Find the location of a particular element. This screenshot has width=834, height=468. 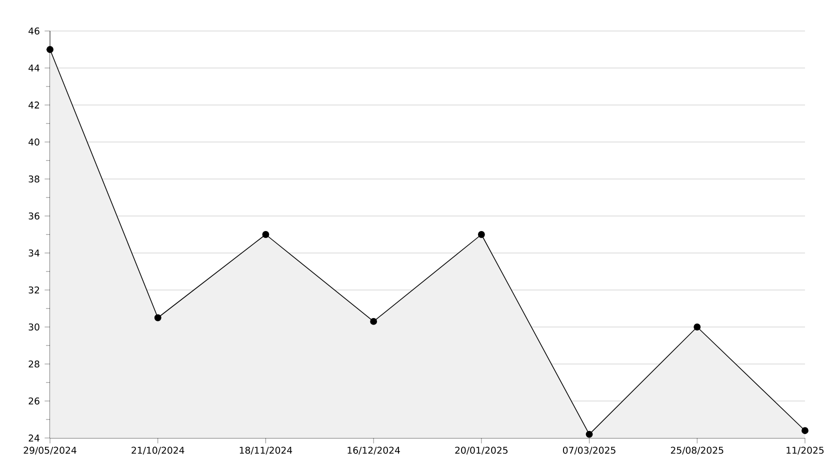

x-tick-label: 25/08/2025 is located at coordinates (697, 450).